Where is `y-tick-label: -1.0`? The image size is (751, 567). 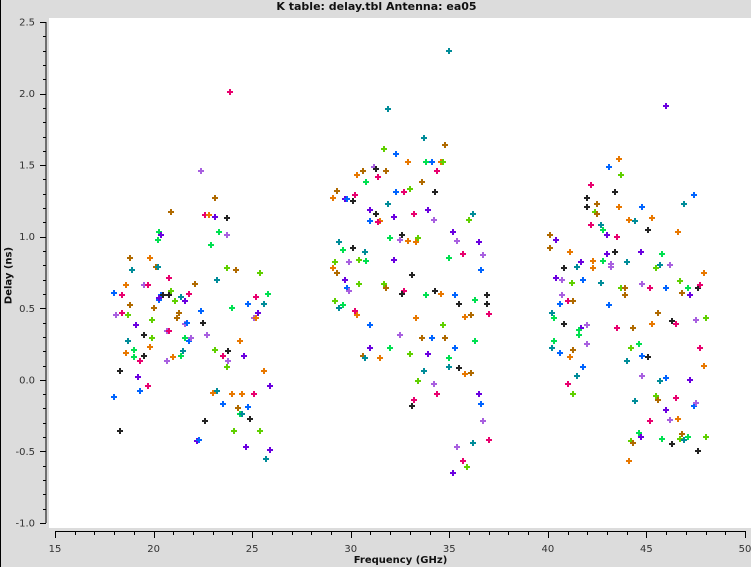 y-tick-label: -1.0 is located at coordinates (25, 524).